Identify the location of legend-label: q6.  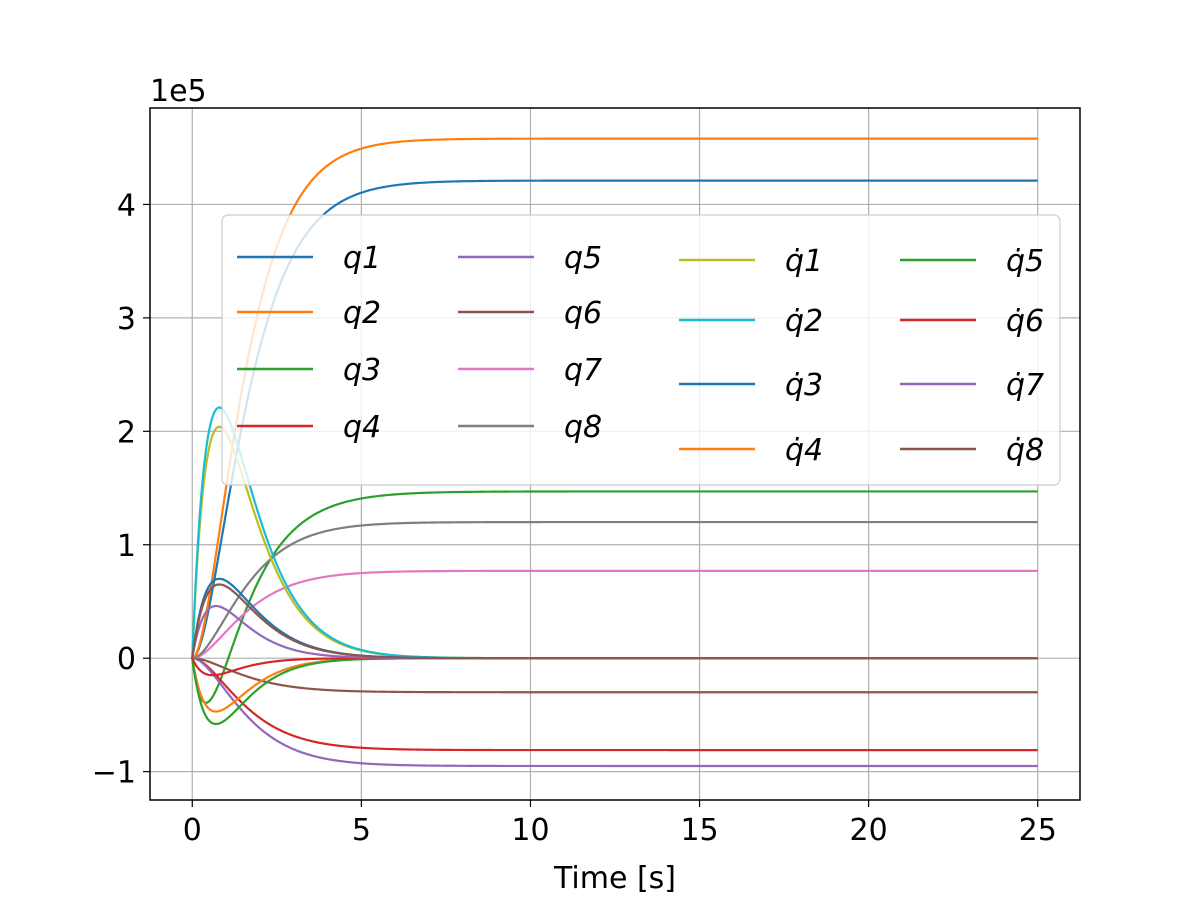
(583, 313).